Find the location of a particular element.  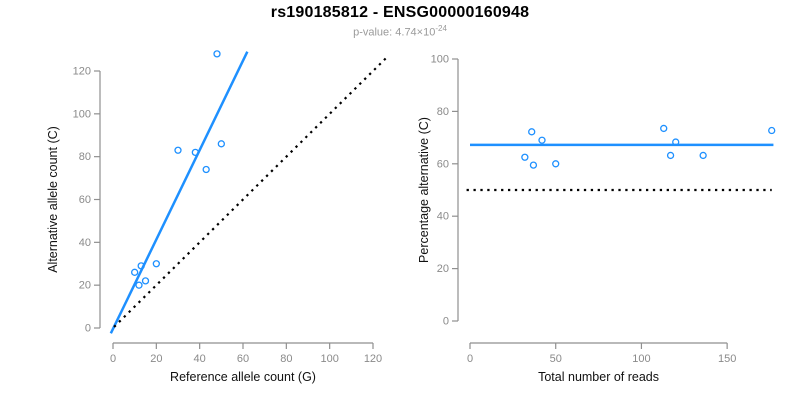

pvalue-exponent: -24 is located at coordinates (441, 28).